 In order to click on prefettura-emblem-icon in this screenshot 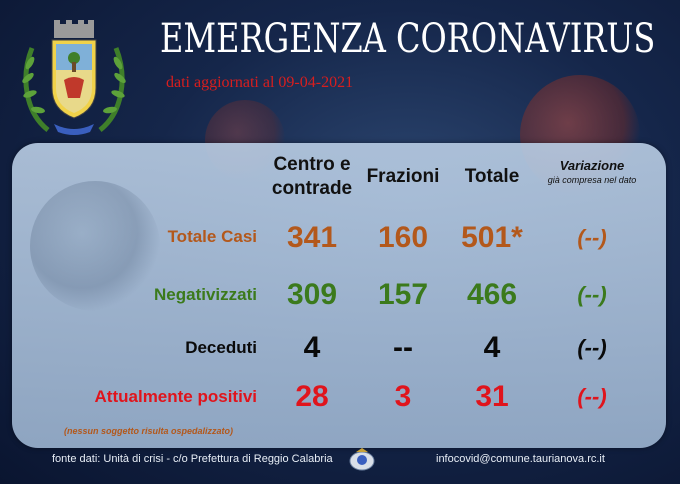, I will do `click(362, 459)`.